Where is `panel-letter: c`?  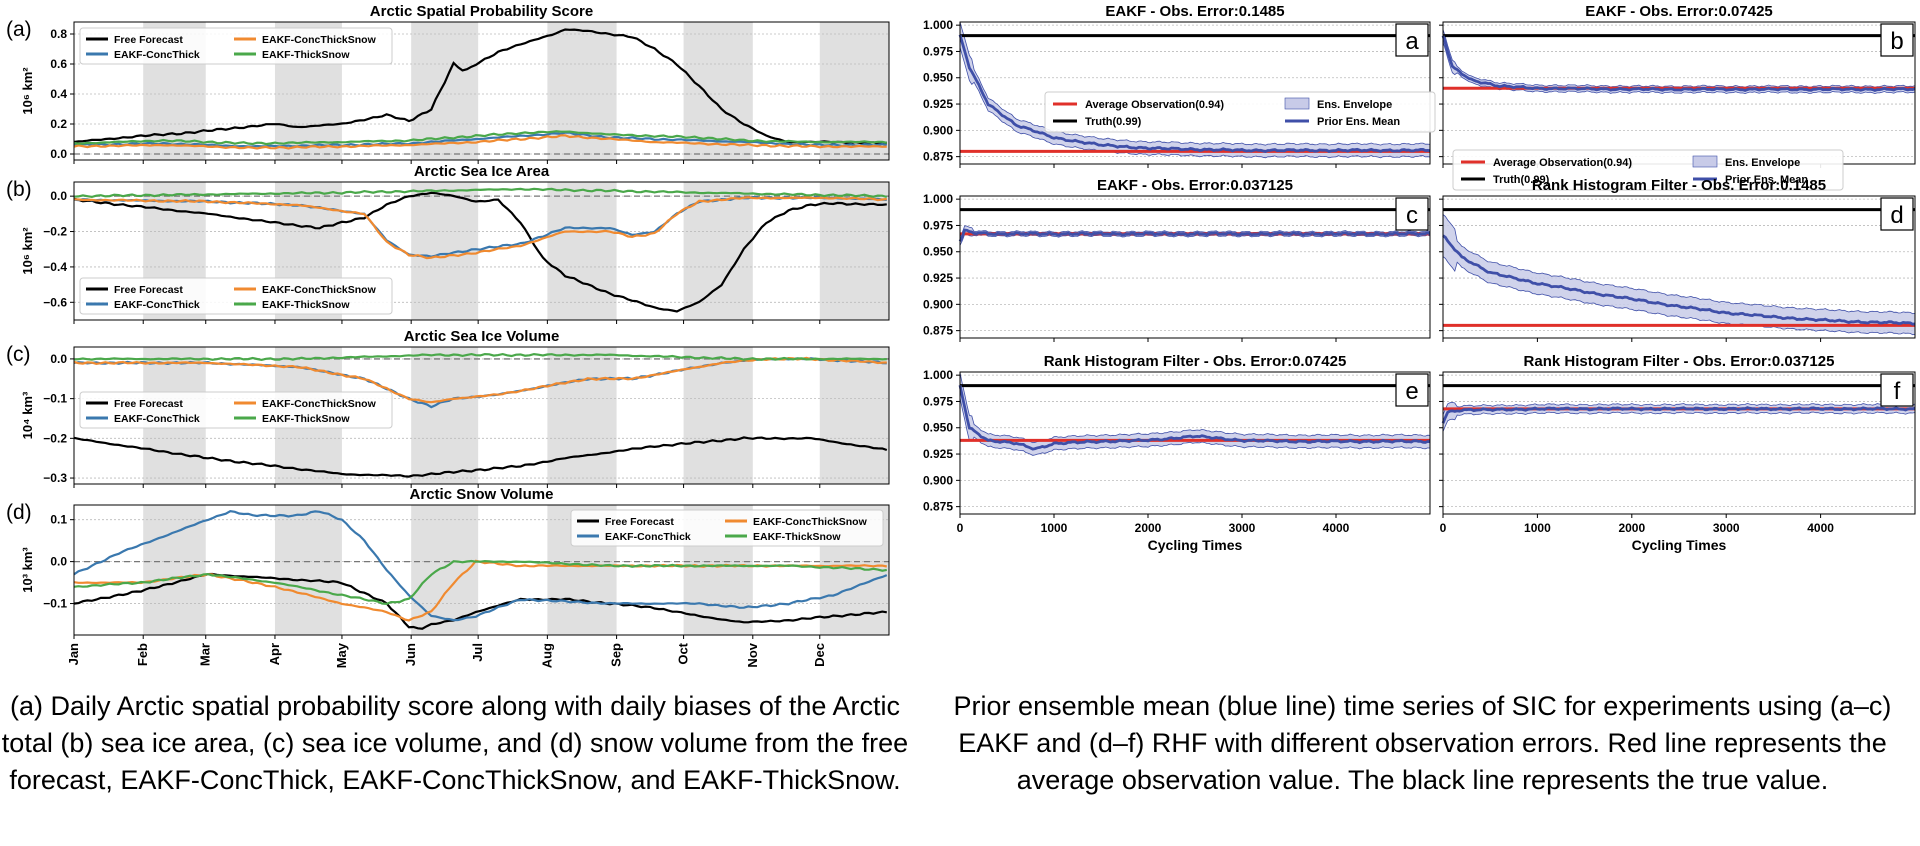
panel-letter: c is located at coordinates (1412, 215).